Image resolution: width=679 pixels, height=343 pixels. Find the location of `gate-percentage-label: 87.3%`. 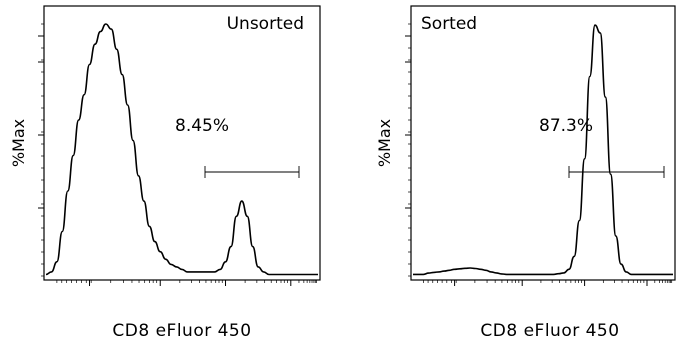

gate-percentage-label: 87.3% is located at coordinates (566, 126).